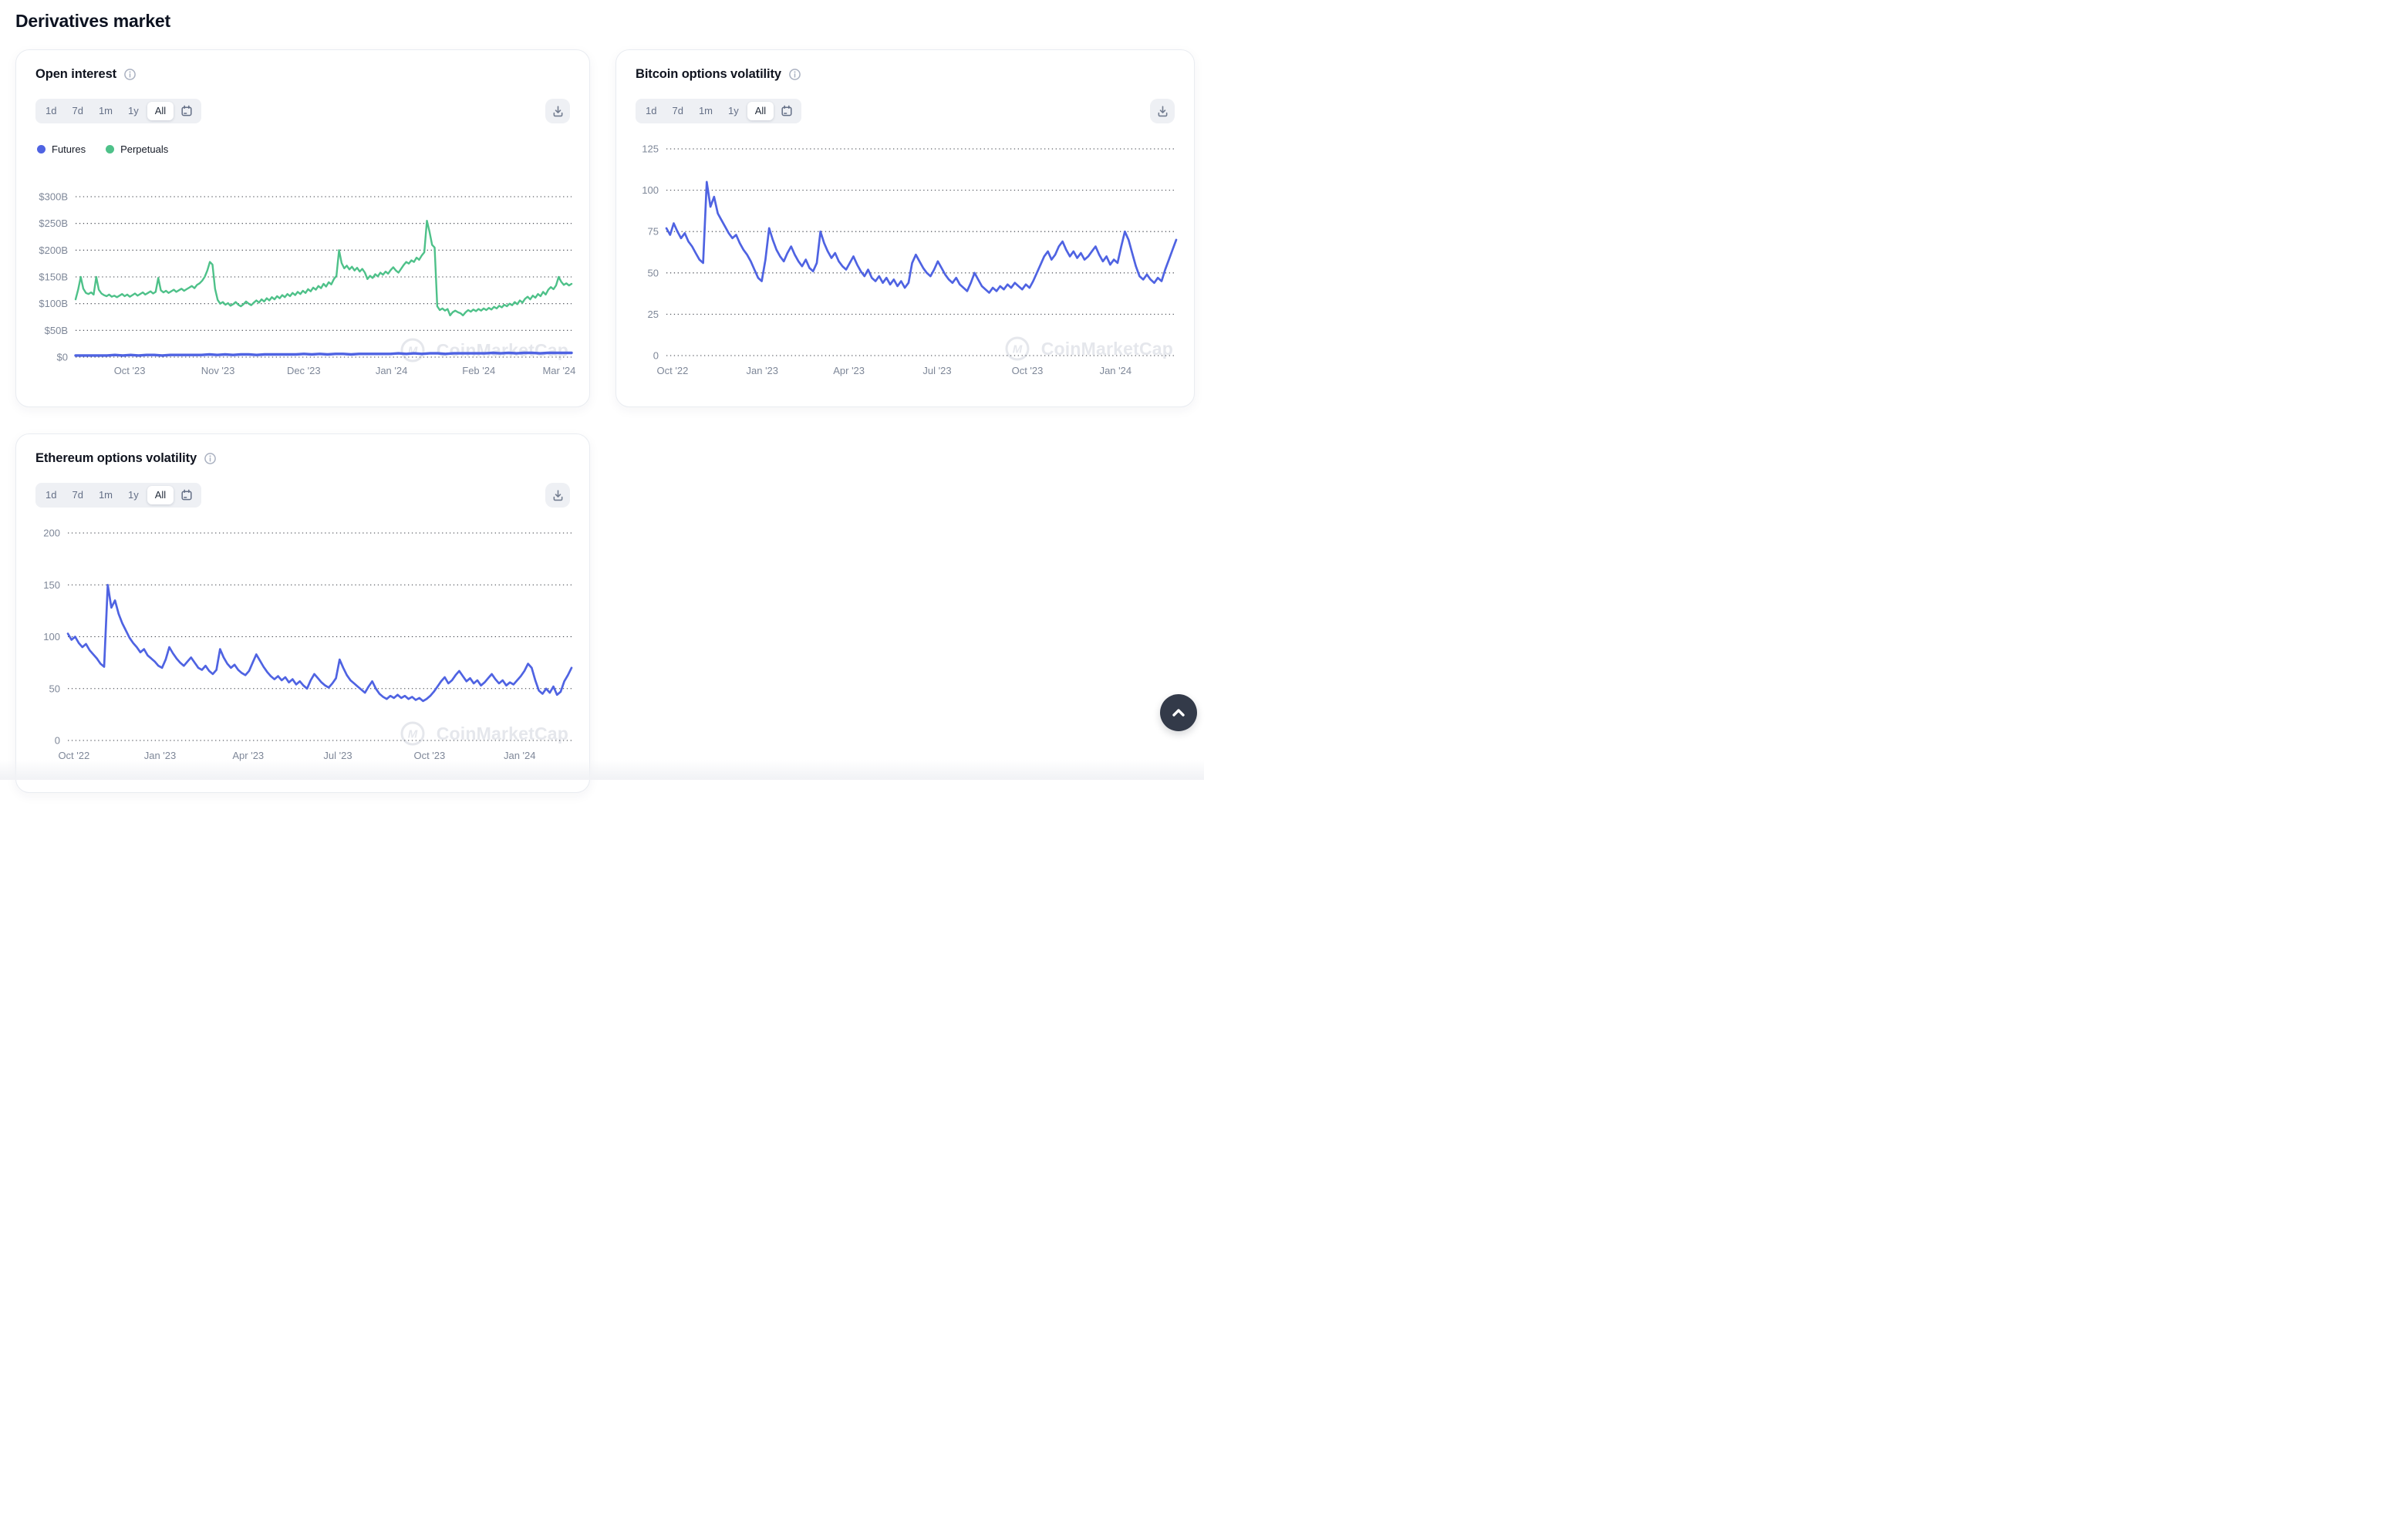 Image resolution: width=2408 pixels, height=1538 pixels. Describe the element at coordinates (52, 585) in the screenshot. I see `y-axis-label: 150` at that location.